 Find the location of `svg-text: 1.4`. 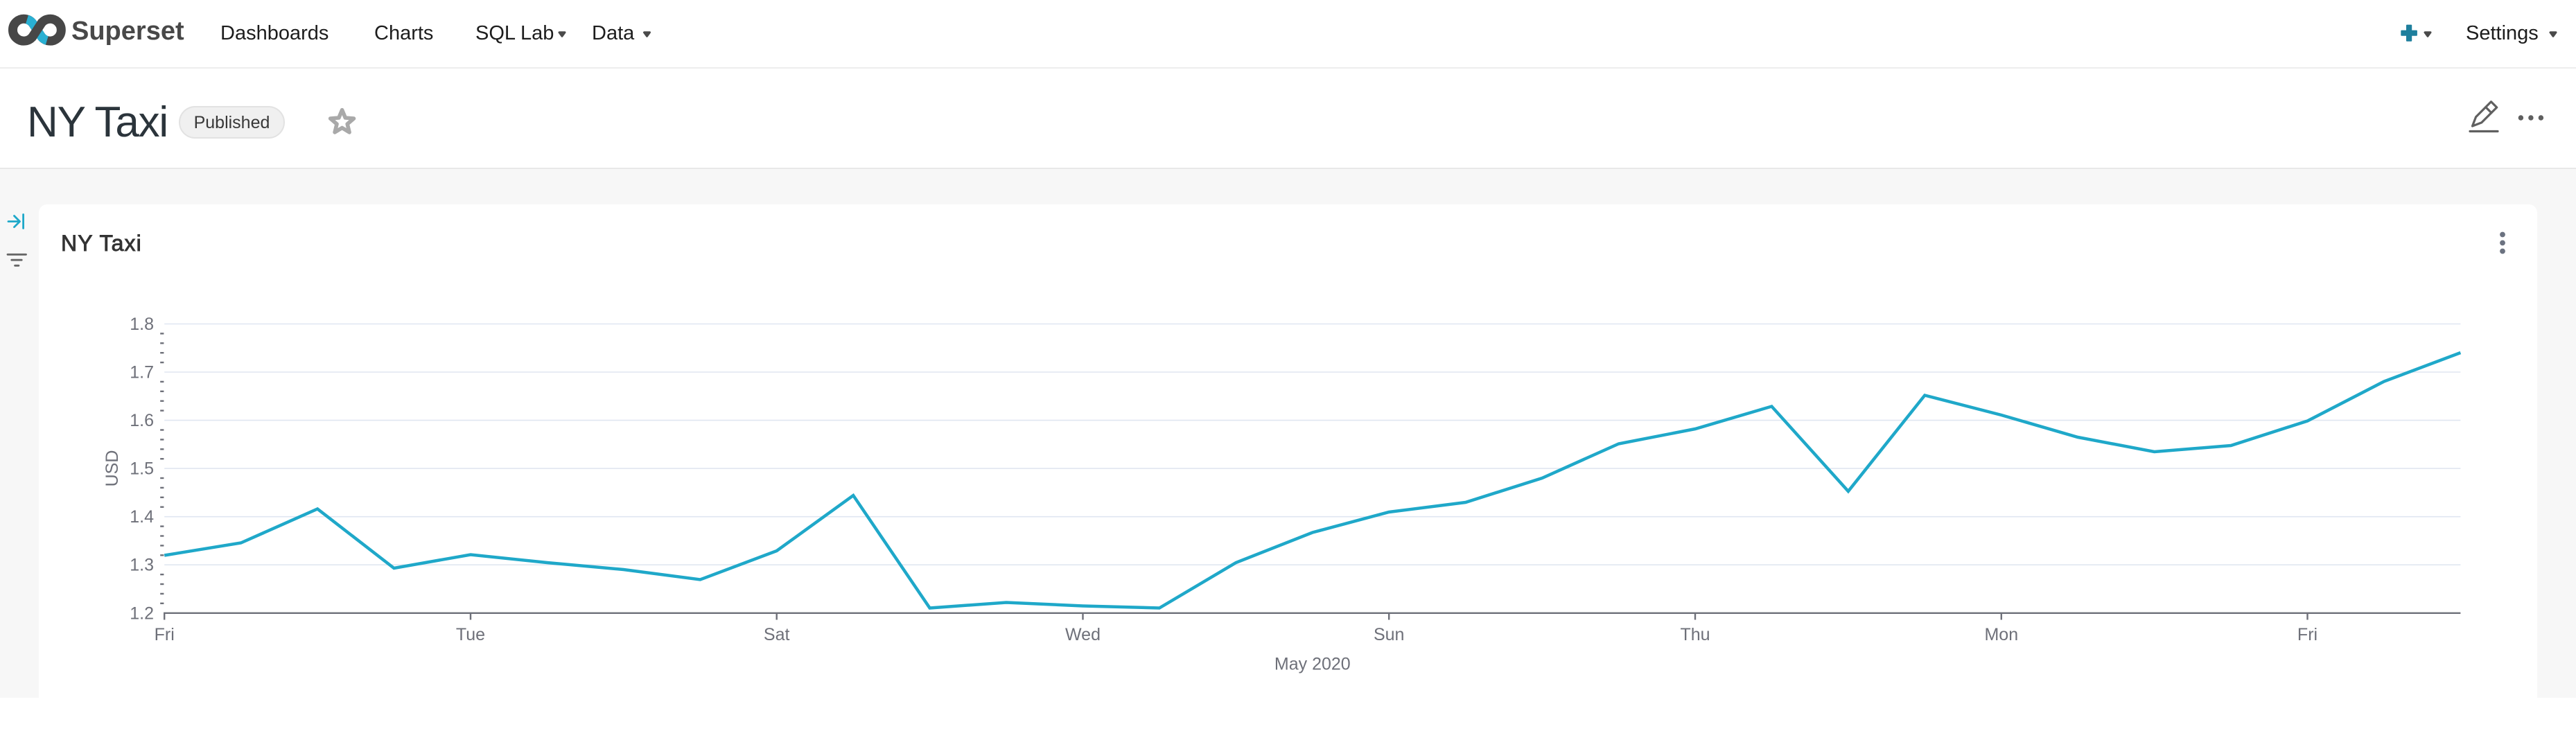

svg-text: 1.4 is located at coordinates (142, 517).